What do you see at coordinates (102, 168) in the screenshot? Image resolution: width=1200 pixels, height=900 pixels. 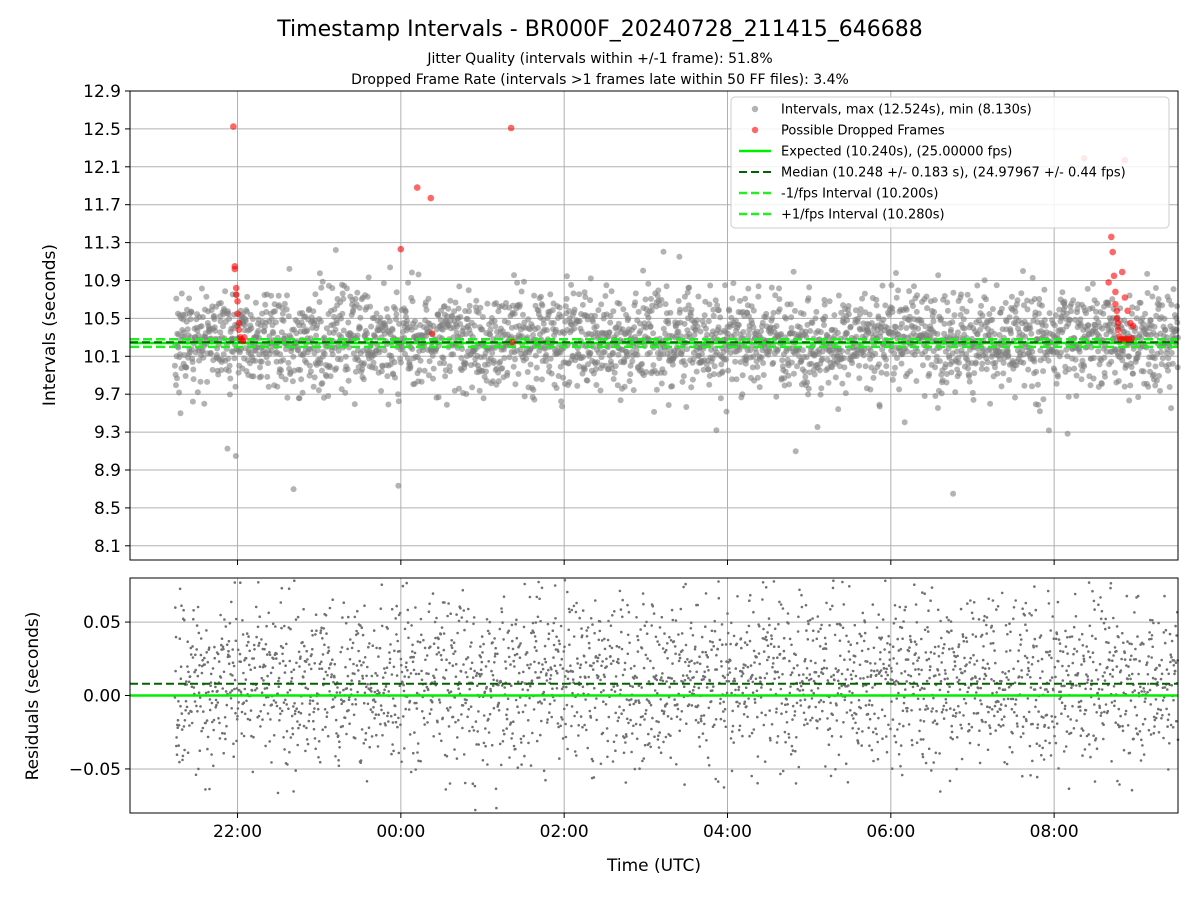 I see `intervals-y-tick-label: 12.1` at bounding box center [102, 168].